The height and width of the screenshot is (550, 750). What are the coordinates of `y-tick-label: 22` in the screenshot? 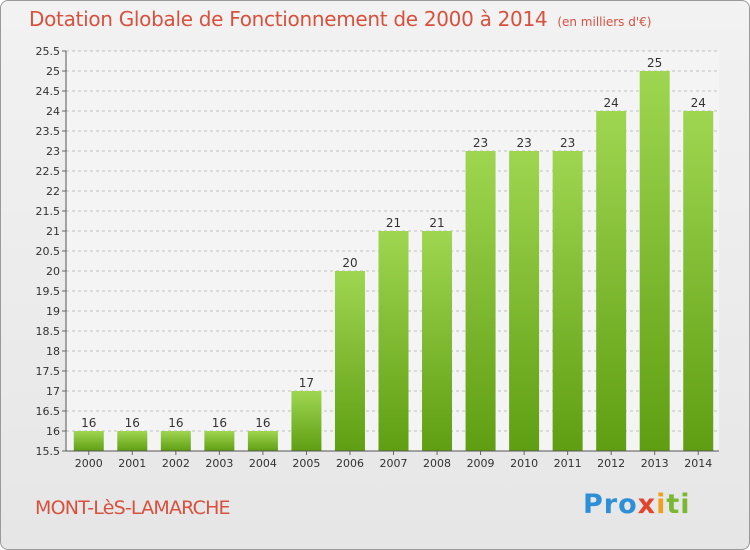 It's located at (53, 191).